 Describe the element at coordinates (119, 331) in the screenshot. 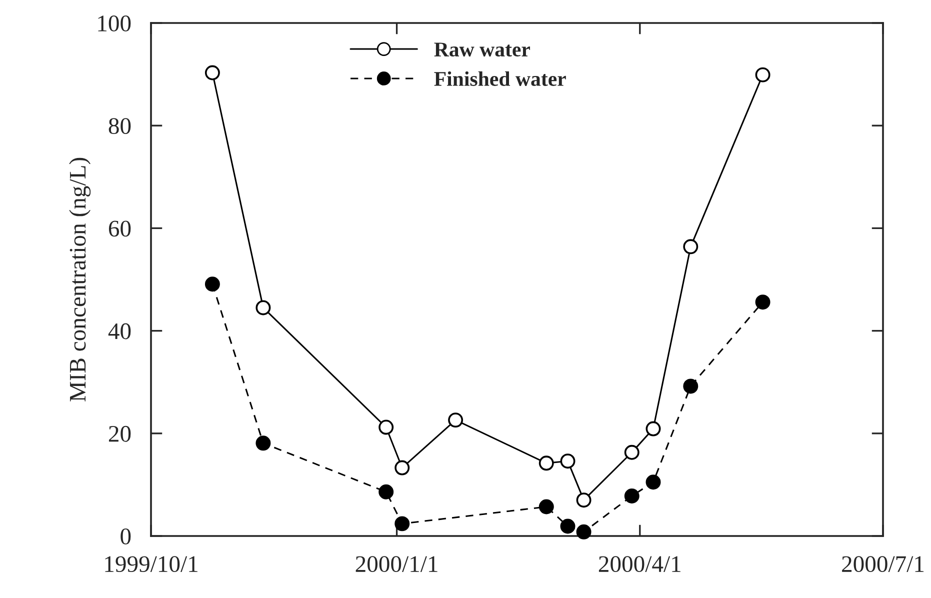

I see `y-tick-label: 40` at that location.